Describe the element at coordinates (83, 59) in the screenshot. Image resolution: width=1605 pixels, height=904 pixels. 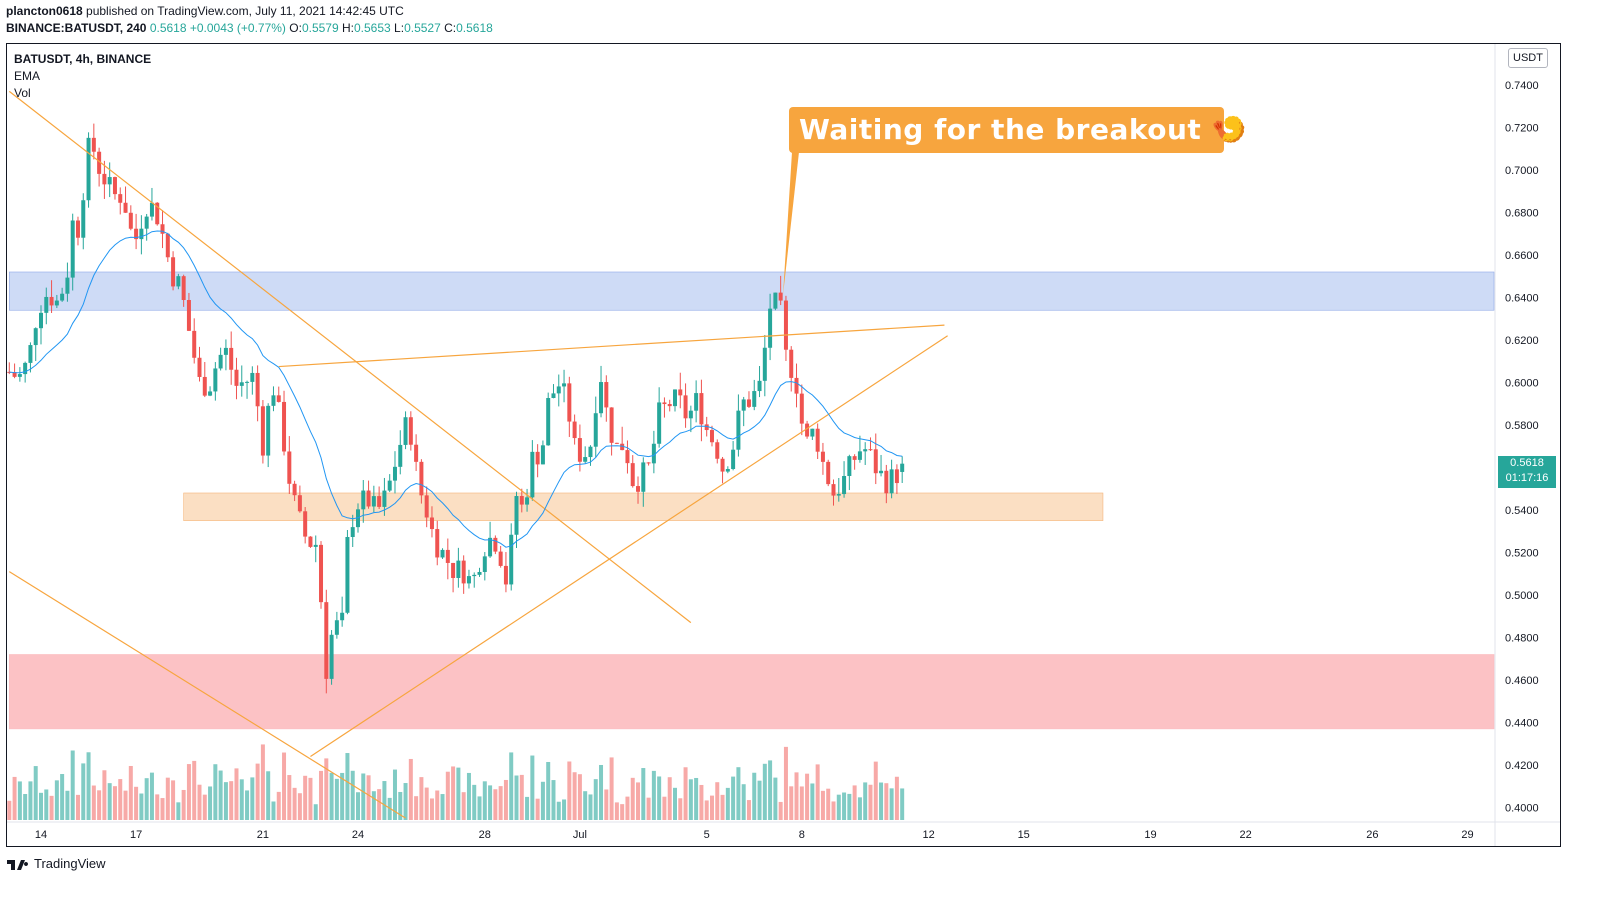
I see `legend-title: BATUSDT, 4h, BINANCE` at that location.